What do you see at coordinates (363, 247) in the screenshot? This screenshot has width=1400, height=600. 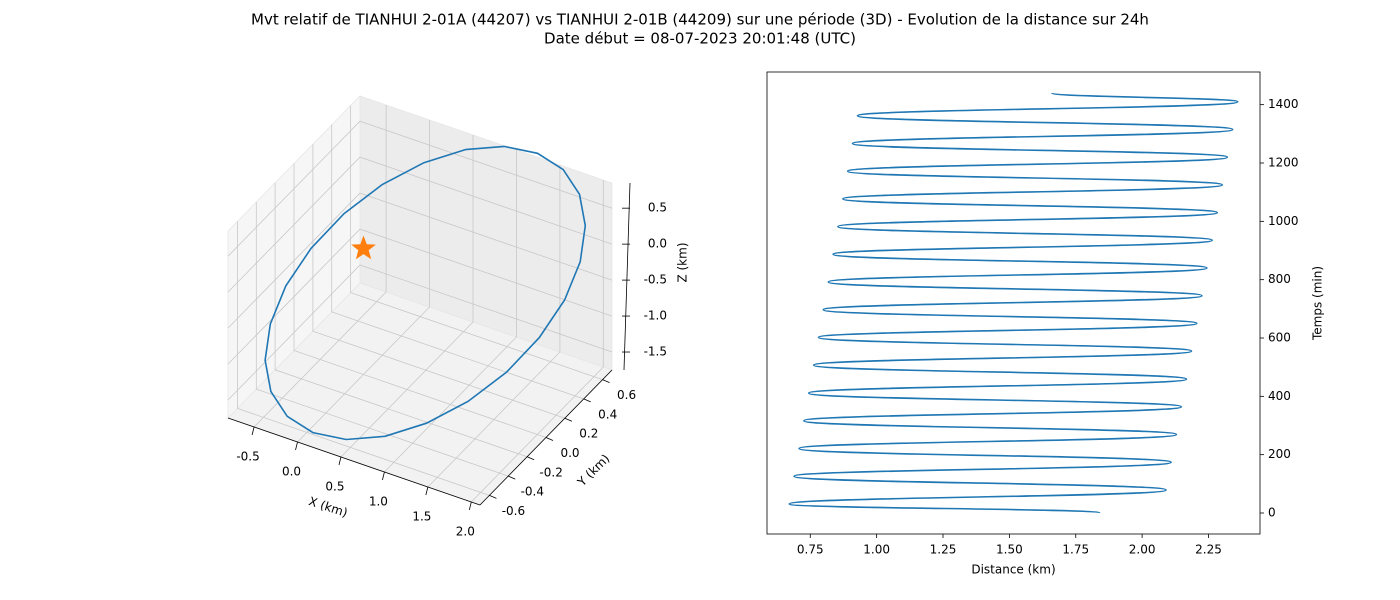 I see `star-marker` at bounding box center [363, 247].